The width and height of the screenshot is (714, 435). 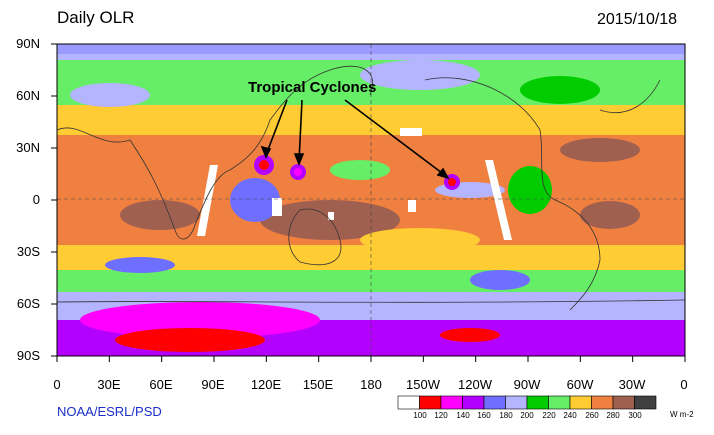 I want to click on lon-label: 60E, so click(x=161, y=384).